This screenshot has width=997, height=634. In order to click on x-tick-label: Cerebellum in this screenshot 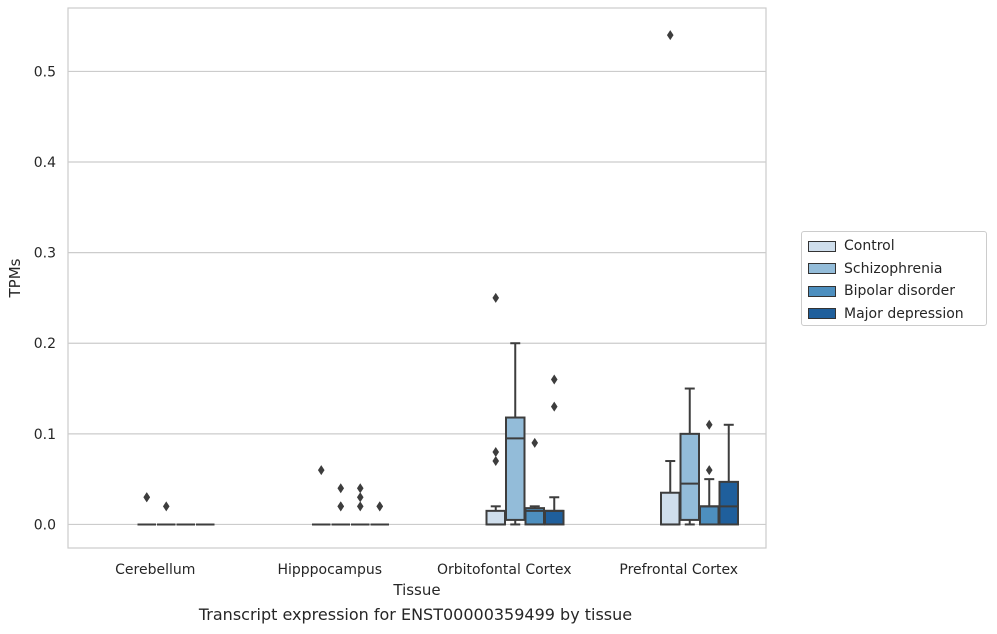, I will do `click(155, 570)`.